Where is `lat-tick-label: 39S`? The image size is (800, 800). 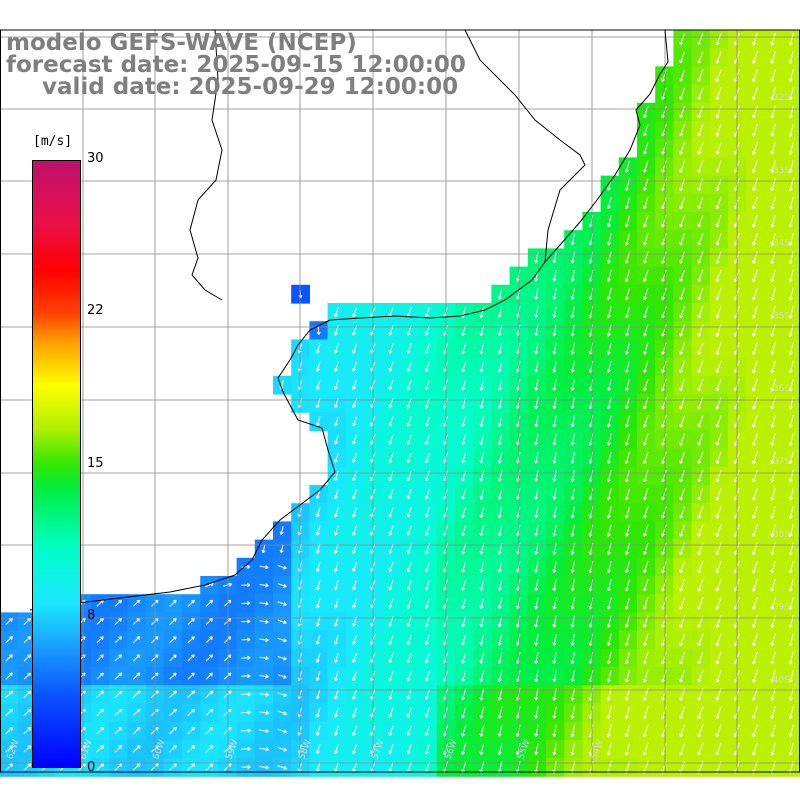 lat-tick-label: 39S is located at coordinates (781, 608).